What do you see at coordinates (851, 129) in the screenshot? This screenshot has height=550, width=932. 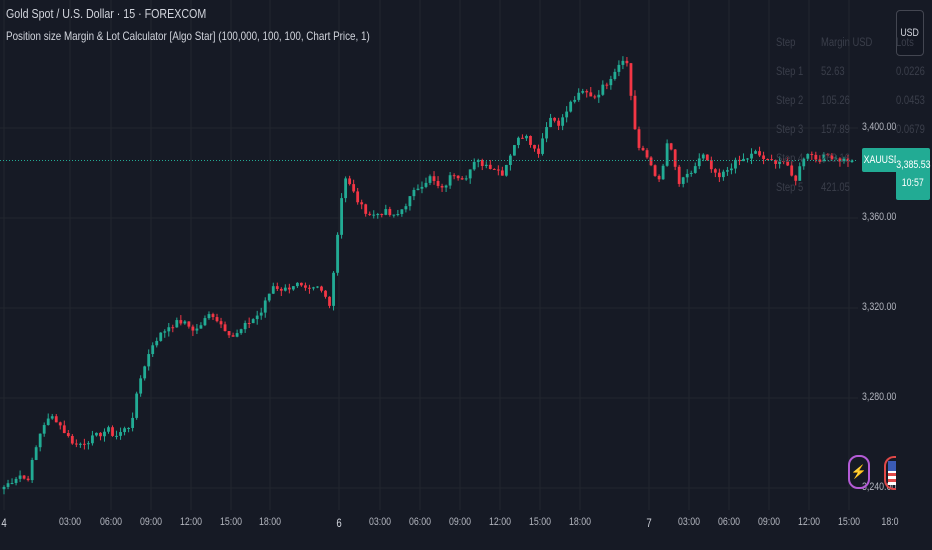 I see `table-row: Step 3 157.89 0.0679` at bounding box center [851, 129].